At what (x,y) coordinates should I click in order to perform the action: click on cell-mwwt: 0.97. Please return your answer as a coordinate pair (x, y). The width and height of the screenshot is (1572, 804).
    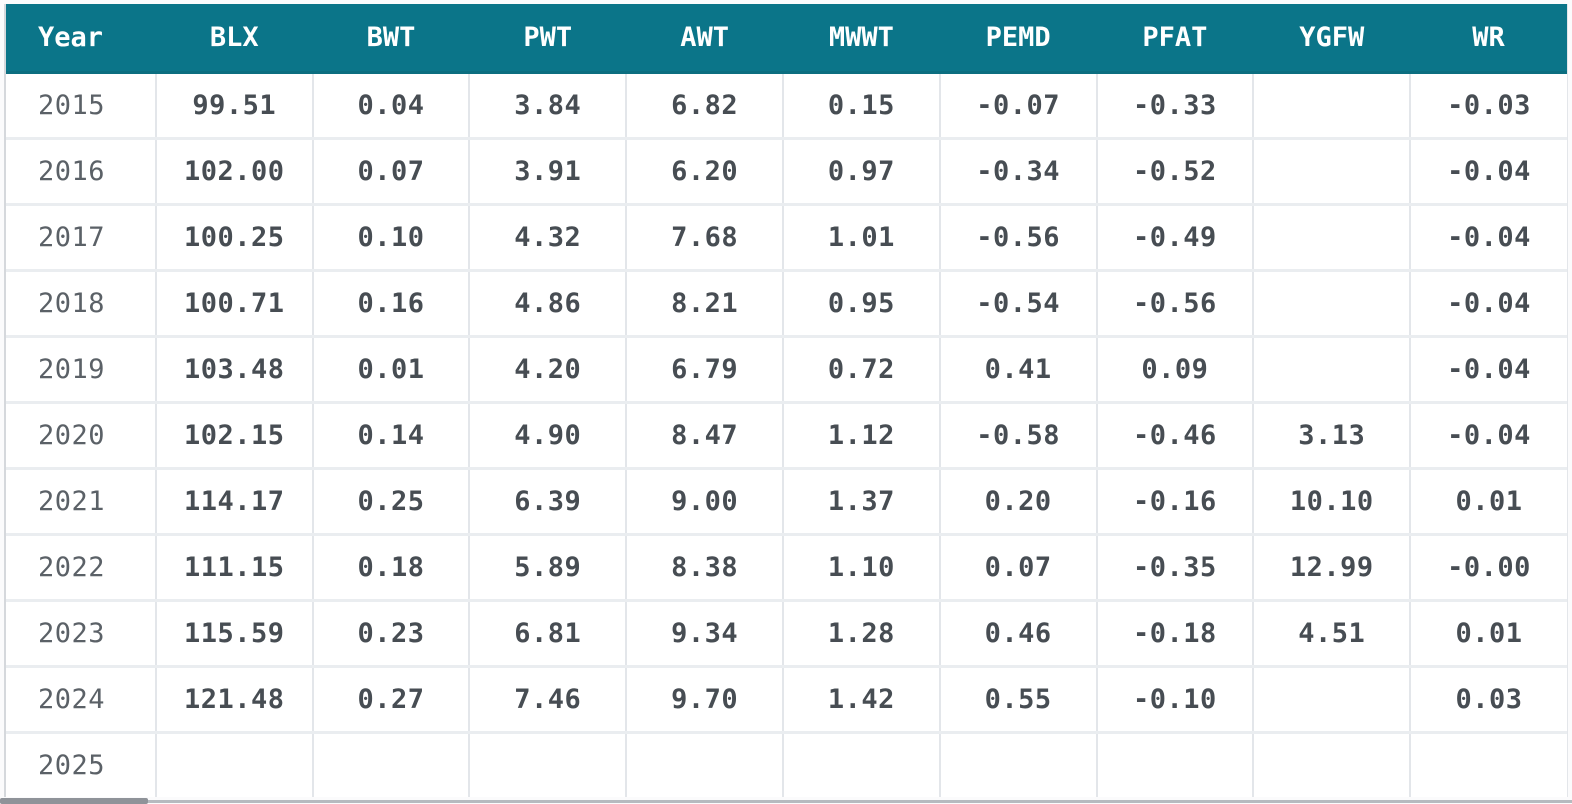
    Looking at the image, I should click on (861, 172).